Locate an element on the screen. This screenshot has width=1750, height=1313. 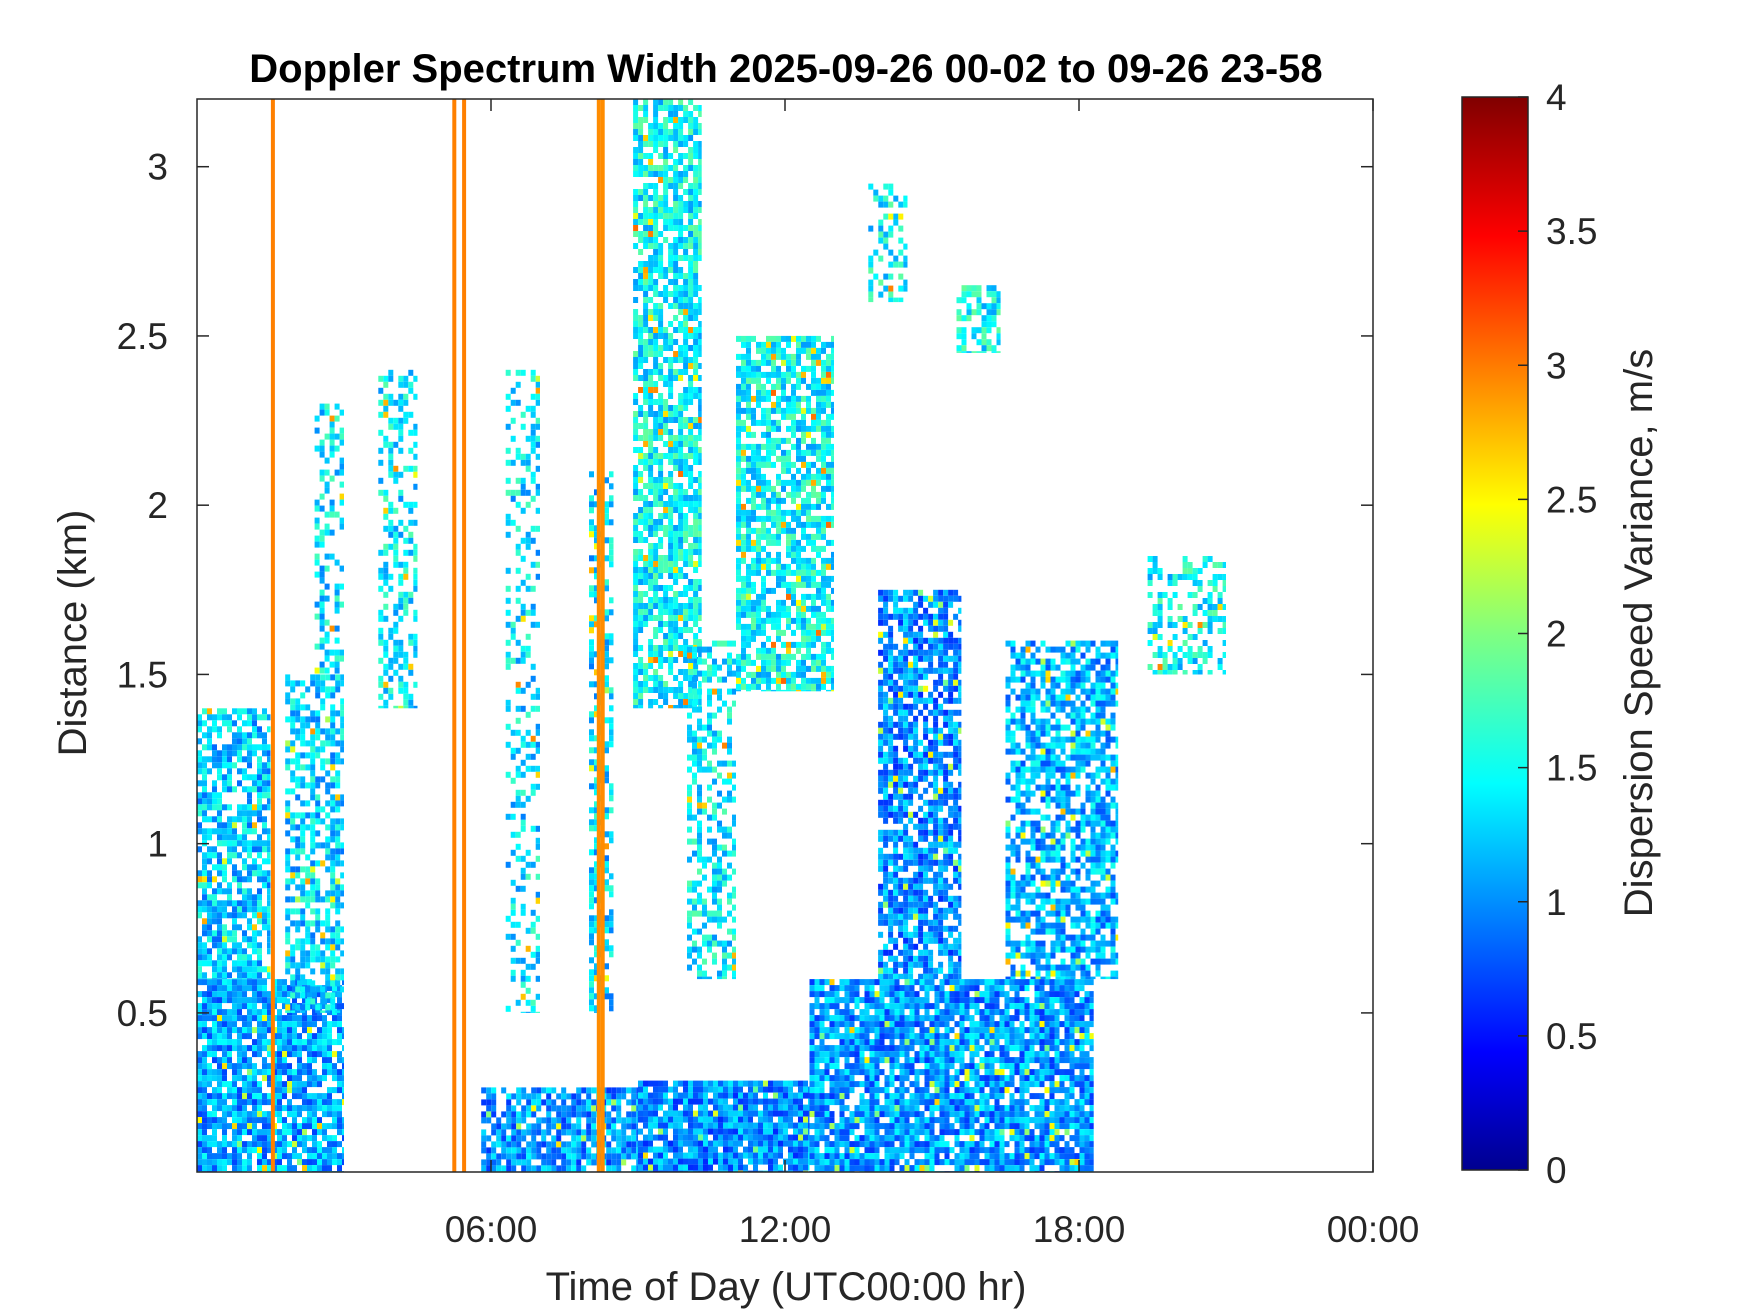
heatmap-region-surface-layer-6-9h is located at coordinates (559, 1129).